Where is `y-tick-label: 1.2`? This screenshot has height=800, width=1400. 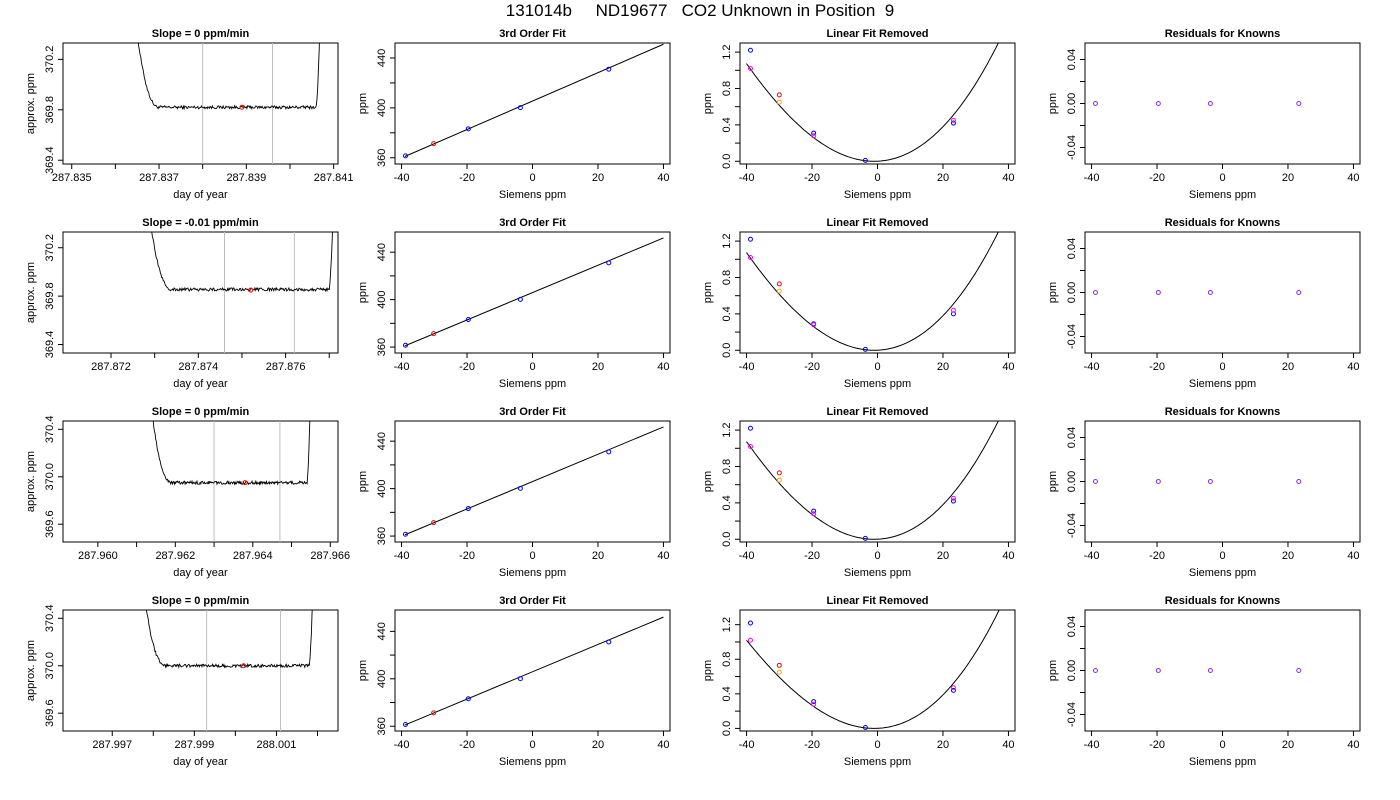
y-tick-label: 1.2 is located at coordinates (727, 624).